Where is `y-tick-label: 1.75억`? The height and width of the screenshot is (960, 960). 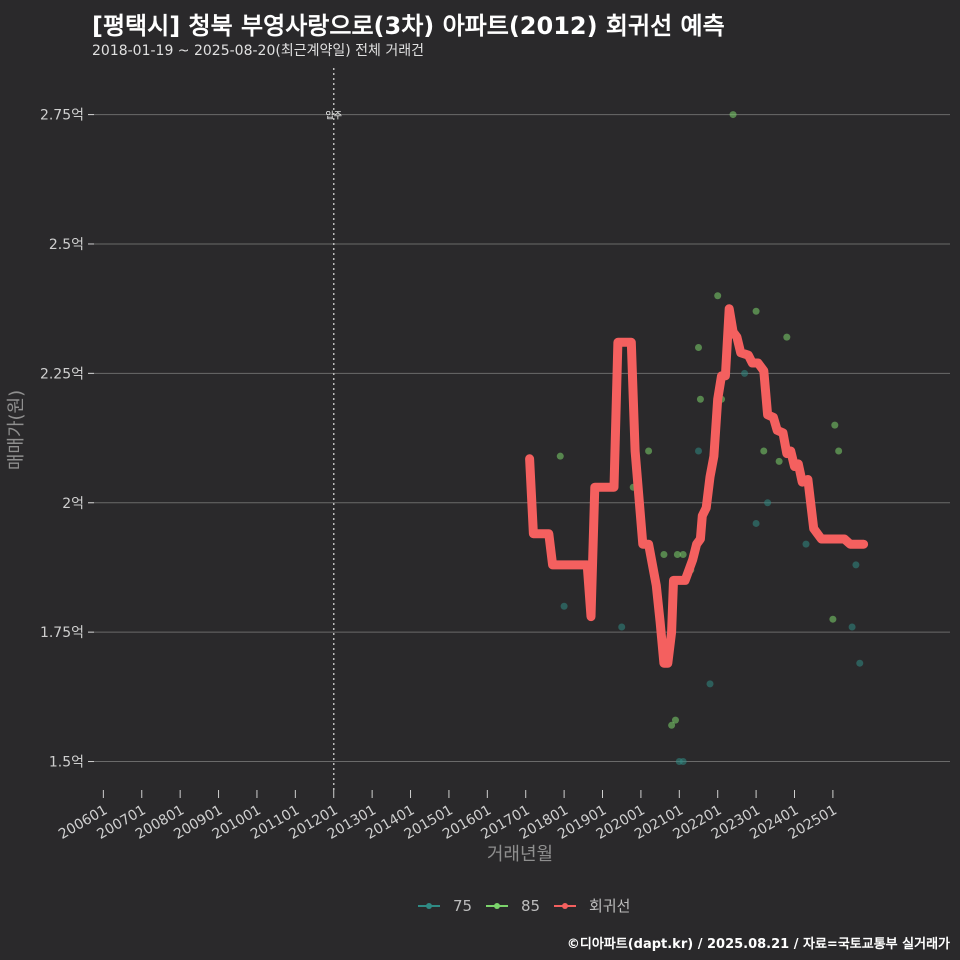
y-tick-label: 1.75억 is located at coordinates (62, 633).